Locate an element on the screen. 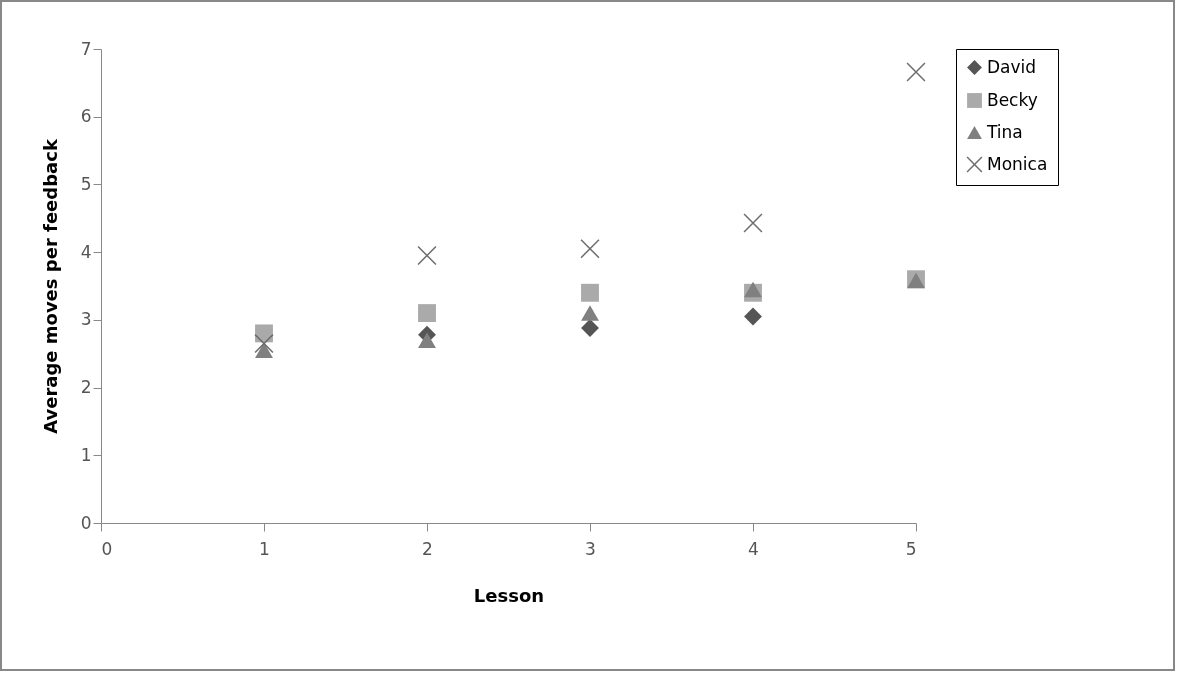 The image size is (1181, 677). legend-label: Tina is located at coordinates (1004, 131).